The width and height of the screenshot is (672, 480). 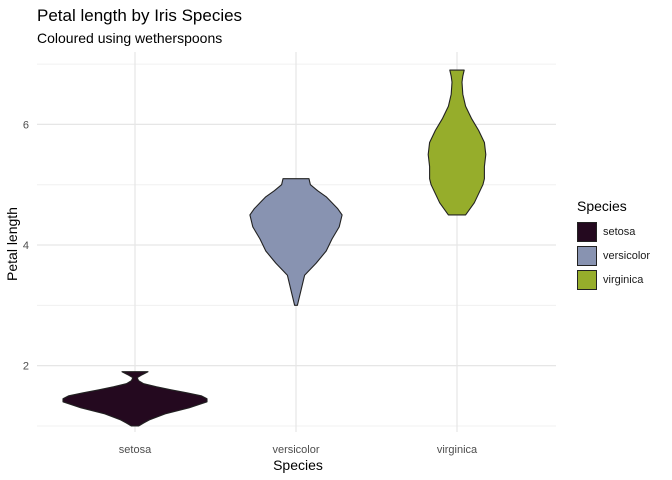 I want to click on violin-virginica, so click(x=457, y=142).